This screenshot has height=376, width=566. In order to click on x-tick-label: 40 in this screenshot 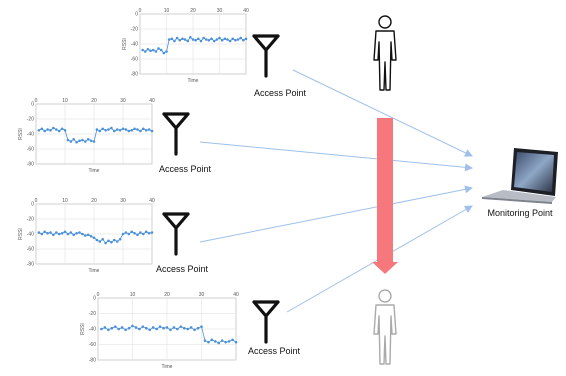, I will do `click(236, 295)`.